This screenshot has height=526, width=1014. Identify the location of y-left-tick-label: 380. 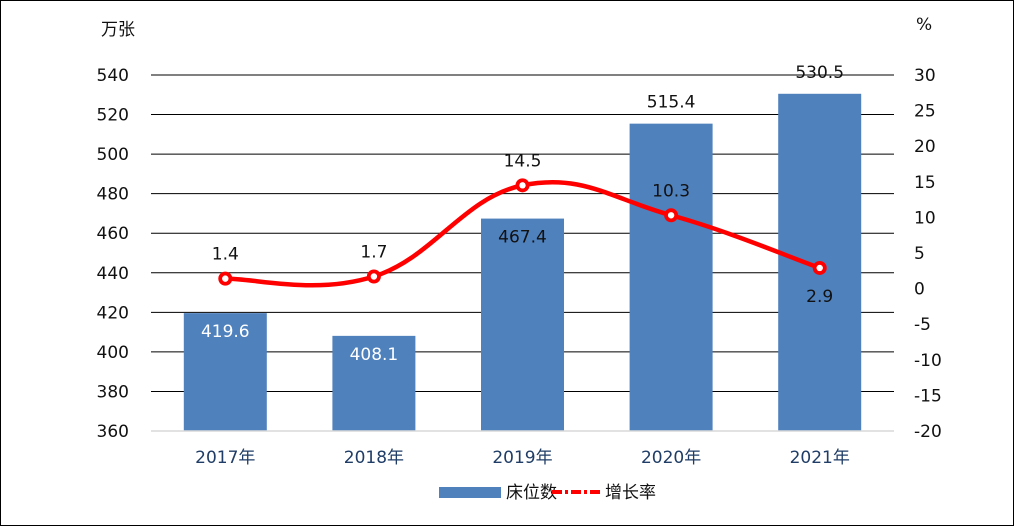
(113, 392).